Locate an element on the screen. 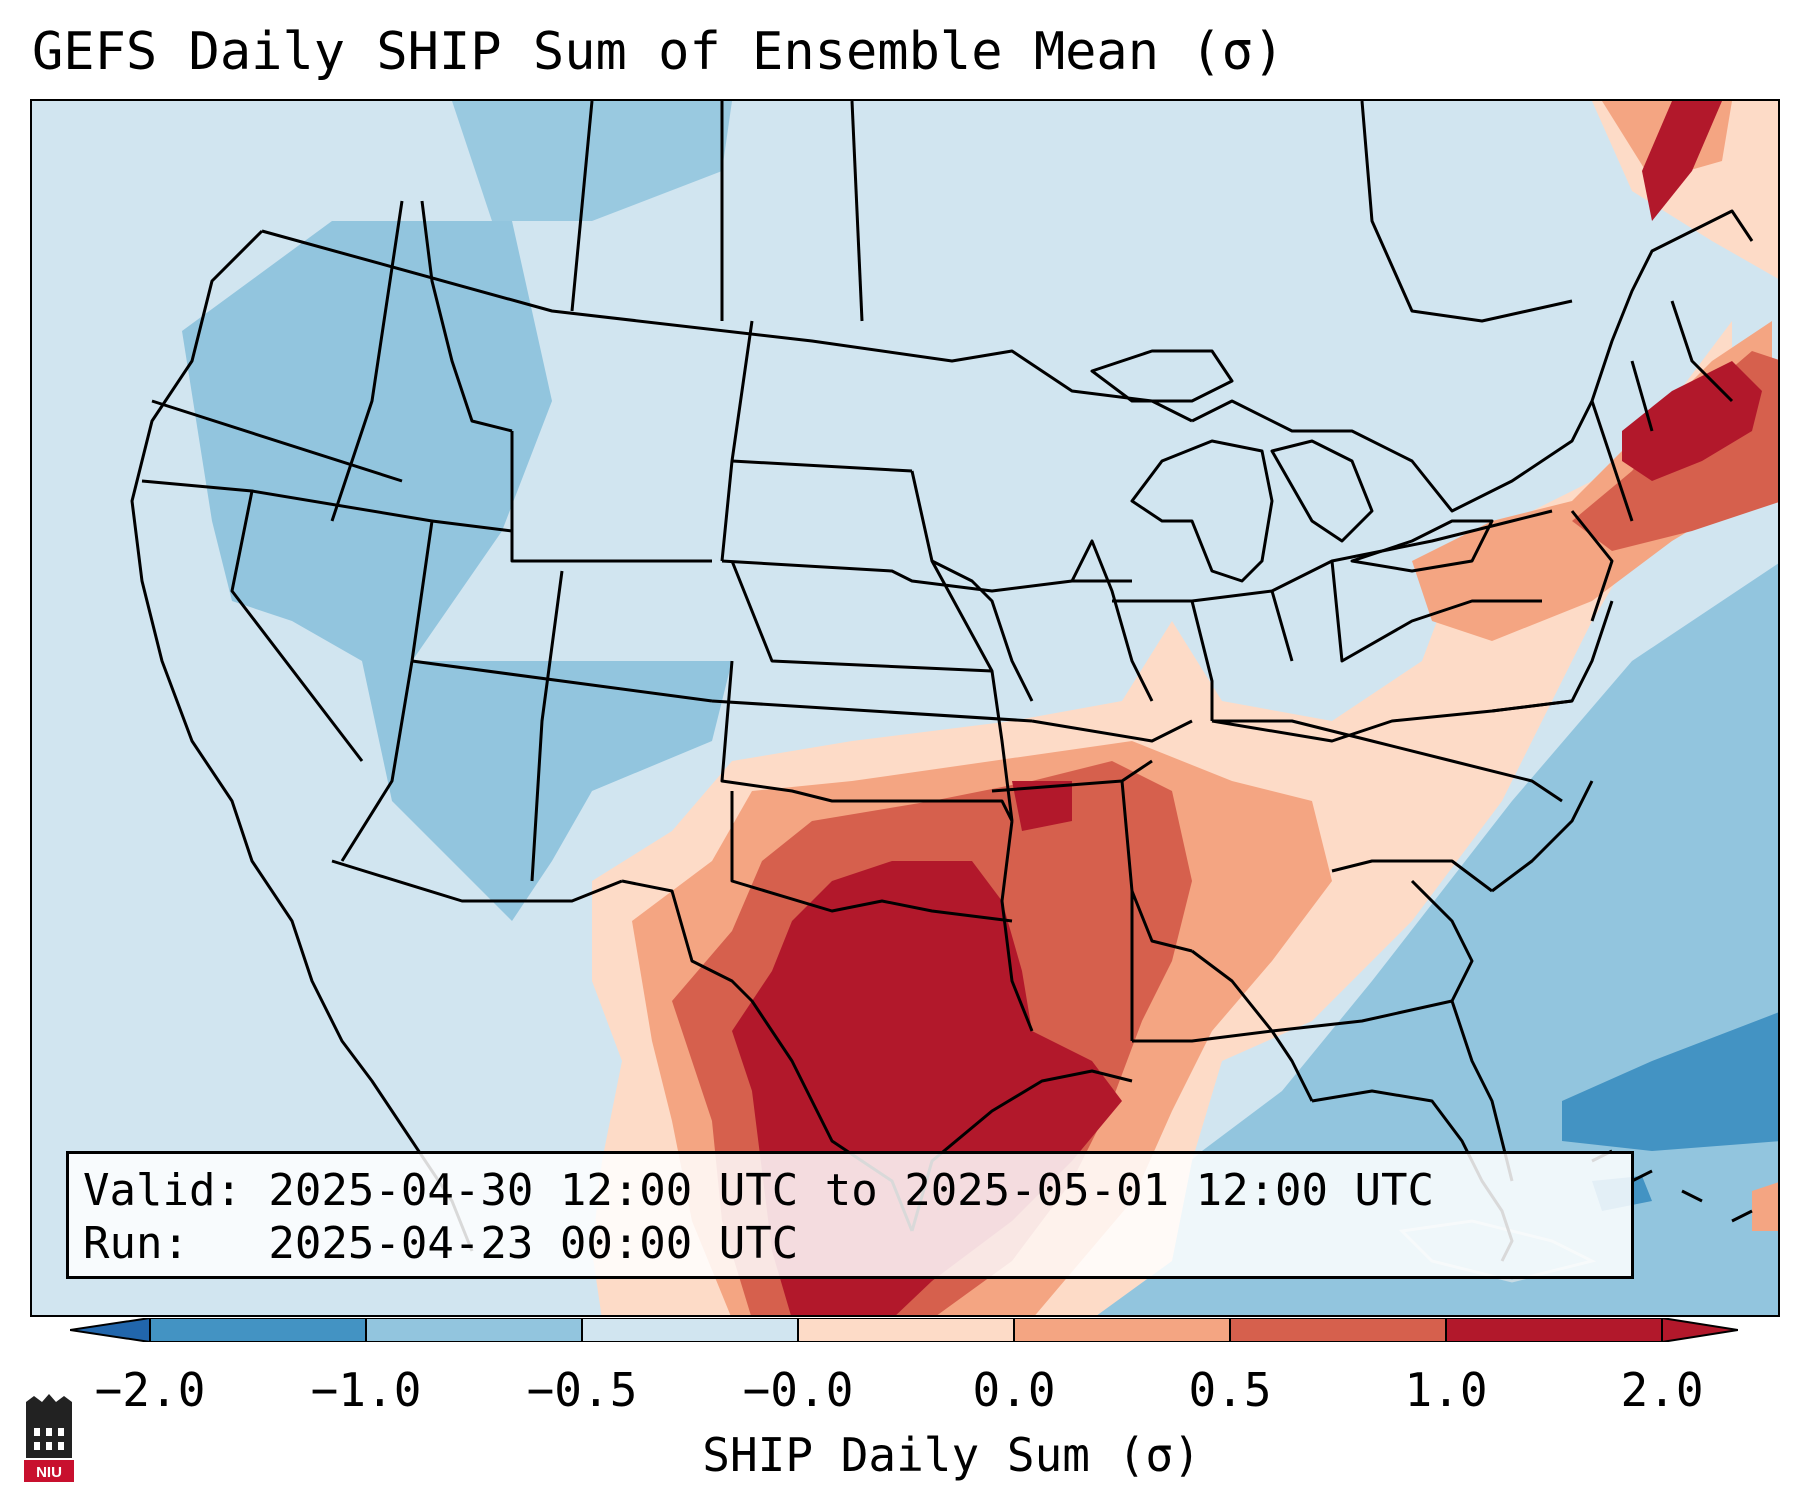 This screenshot has height=1506, width=1803. colorbar-extend-high is located at coordinates (1700, 1330).